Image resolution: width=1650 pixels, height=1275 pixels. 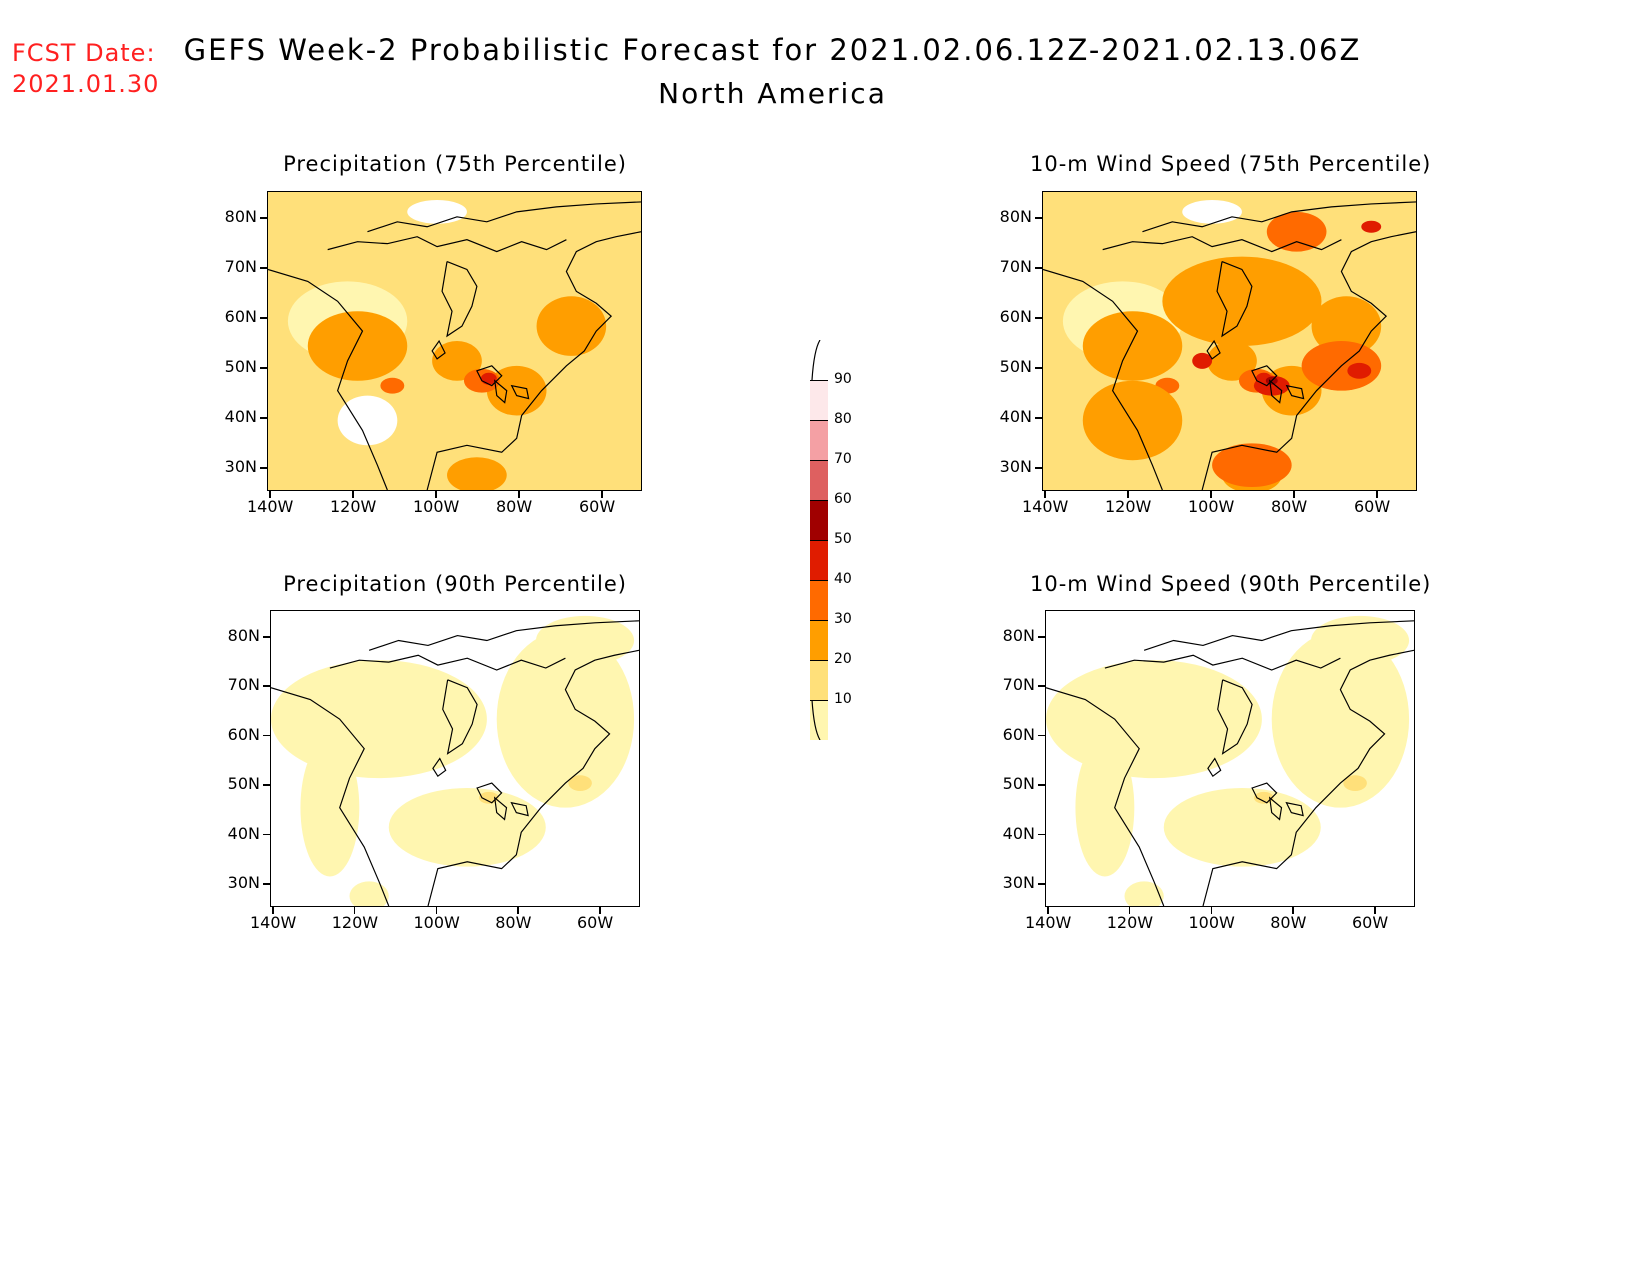 I want to click on colorbar-label: 80, so click(x=843, y=419).